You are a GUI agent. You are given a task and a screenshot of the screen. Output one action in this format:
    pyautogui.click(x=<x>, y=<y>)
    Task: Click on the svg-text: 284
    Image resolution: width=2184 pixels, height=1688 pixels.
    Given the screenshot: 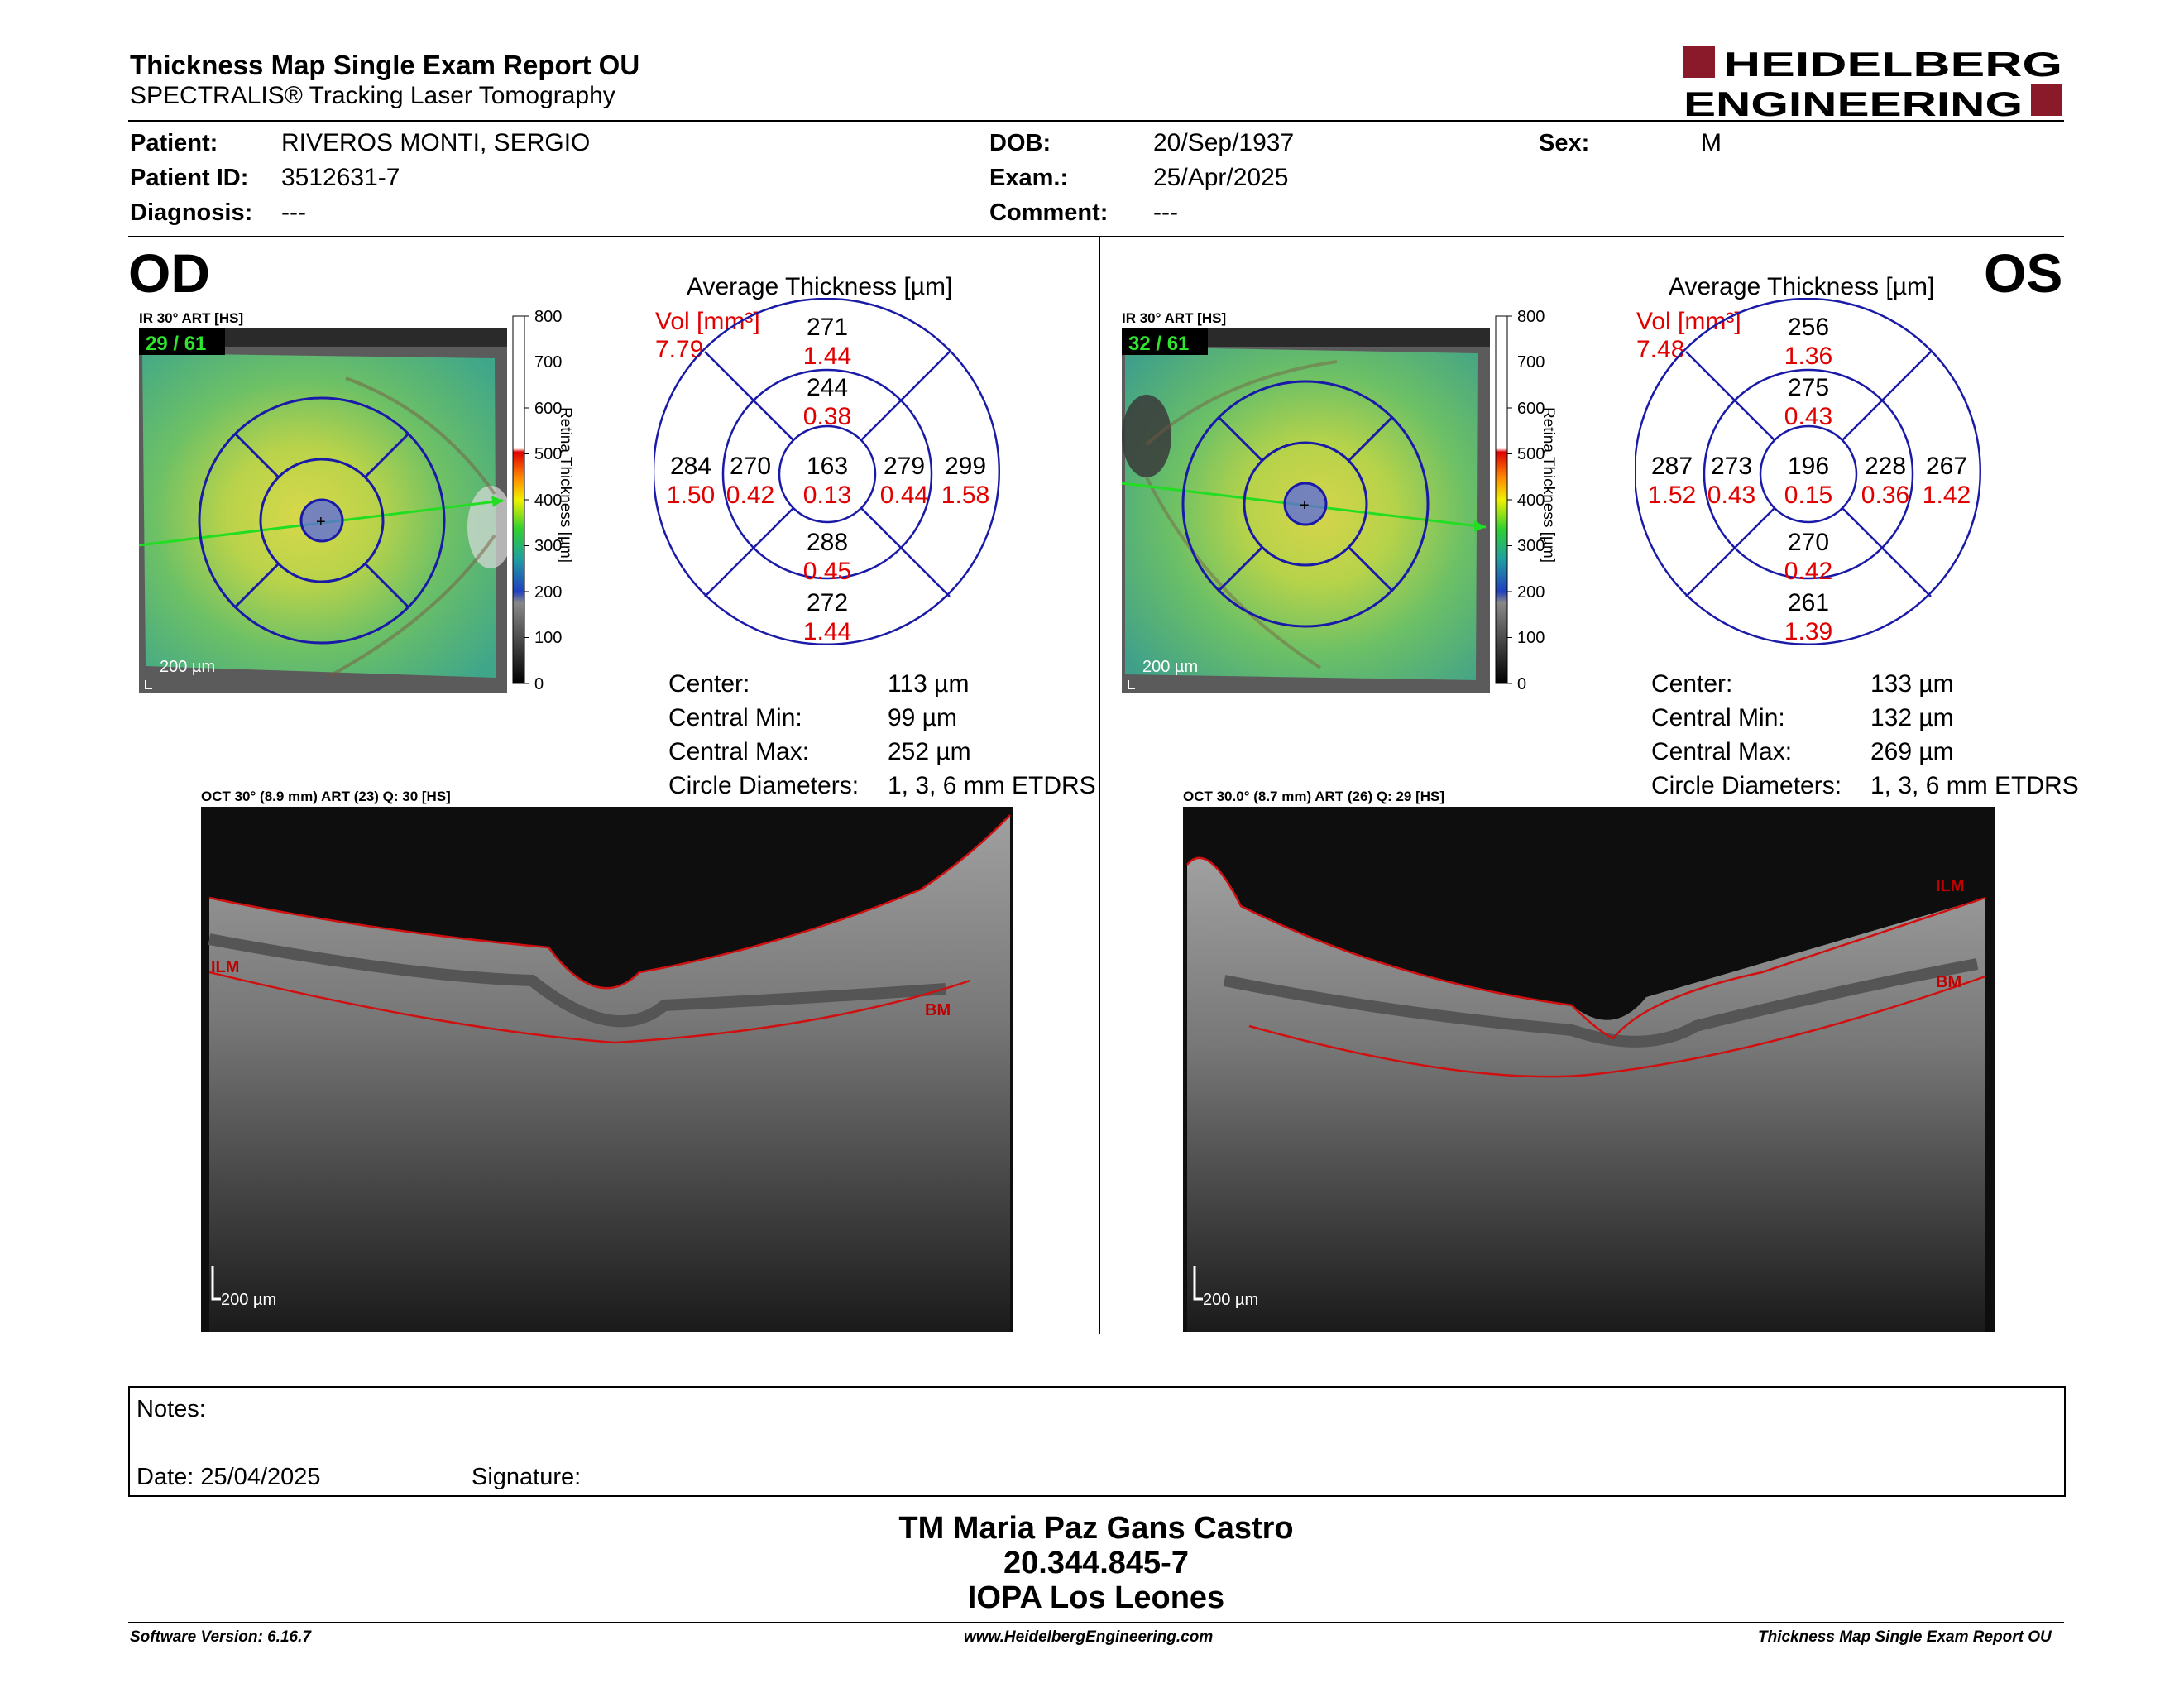 What is the action you would take?
    pyautogui.click(x=690, y=466)
    